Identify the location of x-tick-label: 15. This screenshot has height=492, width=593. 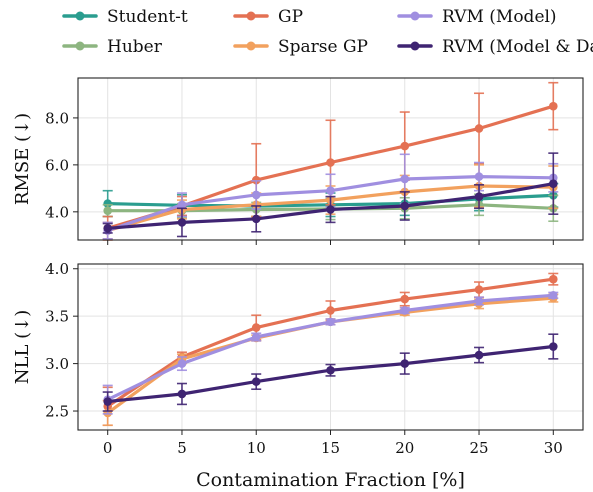
(330, 448).